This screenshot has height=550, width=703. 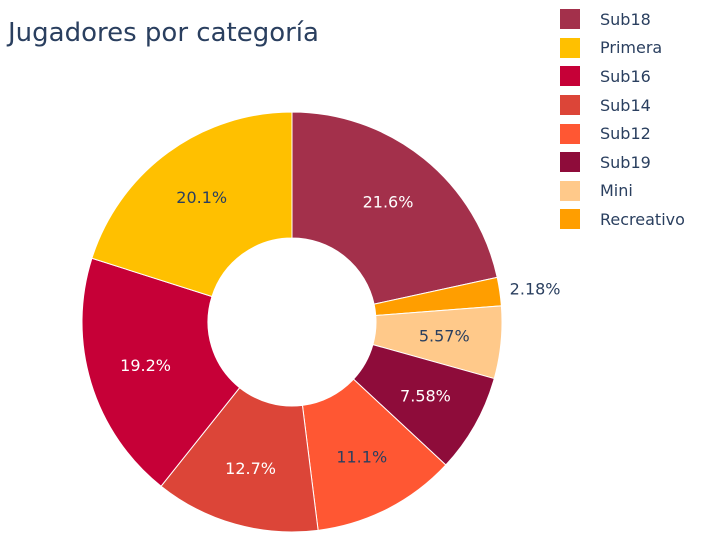 I want to click on slice-label-sub16: 19.2%, so click(x=145, y=365).